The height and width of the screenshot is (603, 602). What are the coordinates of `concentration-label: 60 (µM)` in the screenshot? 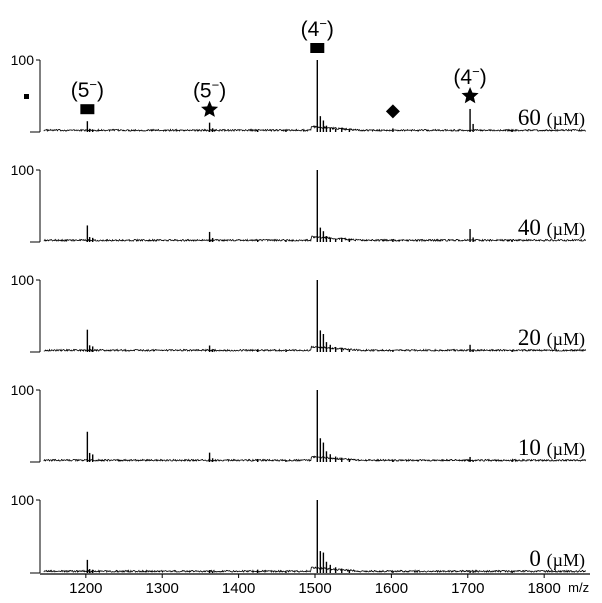 It's located at (551, 117).